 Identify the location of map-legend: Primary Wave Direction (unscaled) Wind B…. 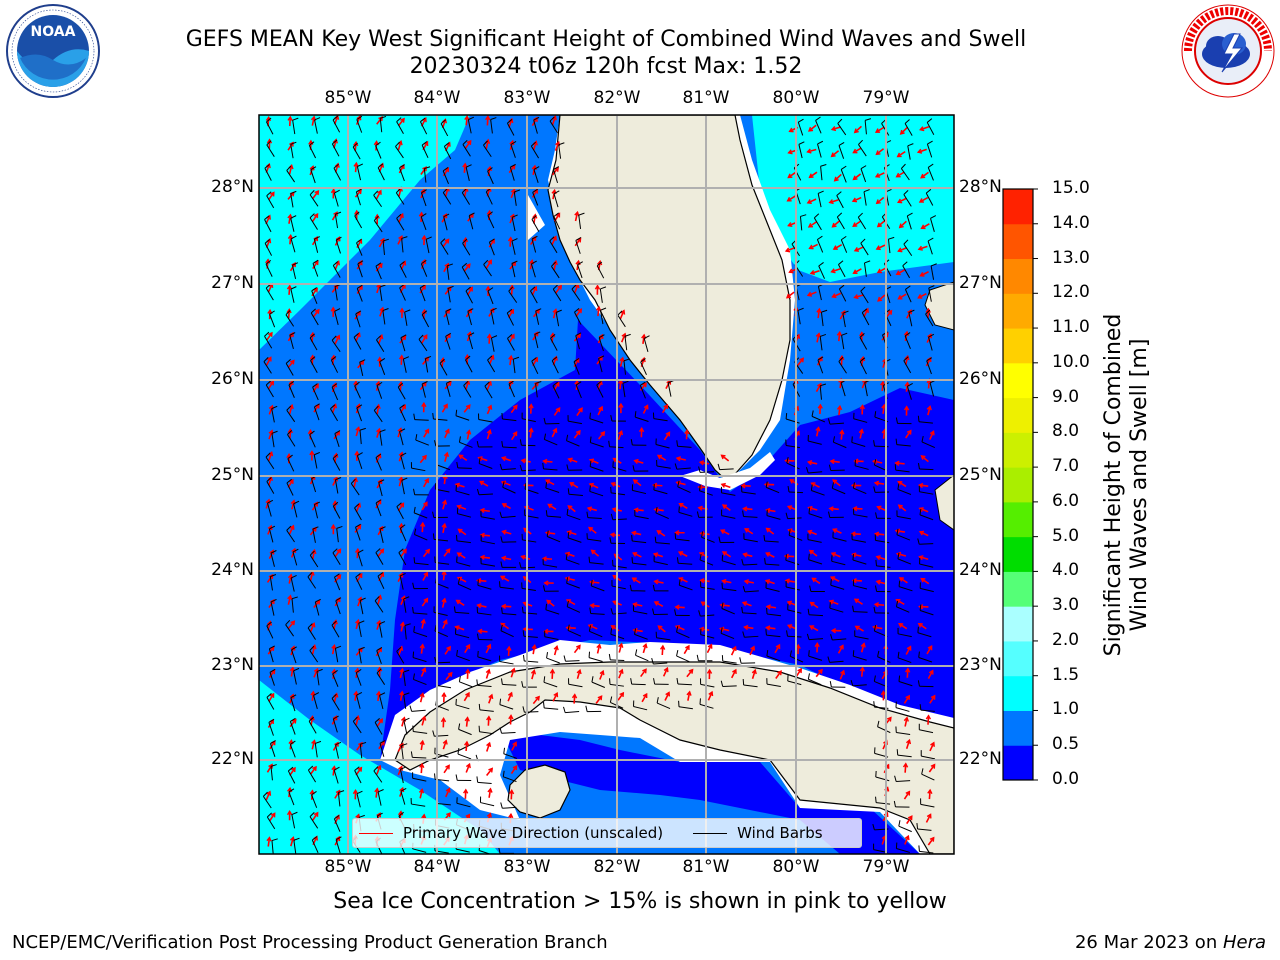
(607, 833).